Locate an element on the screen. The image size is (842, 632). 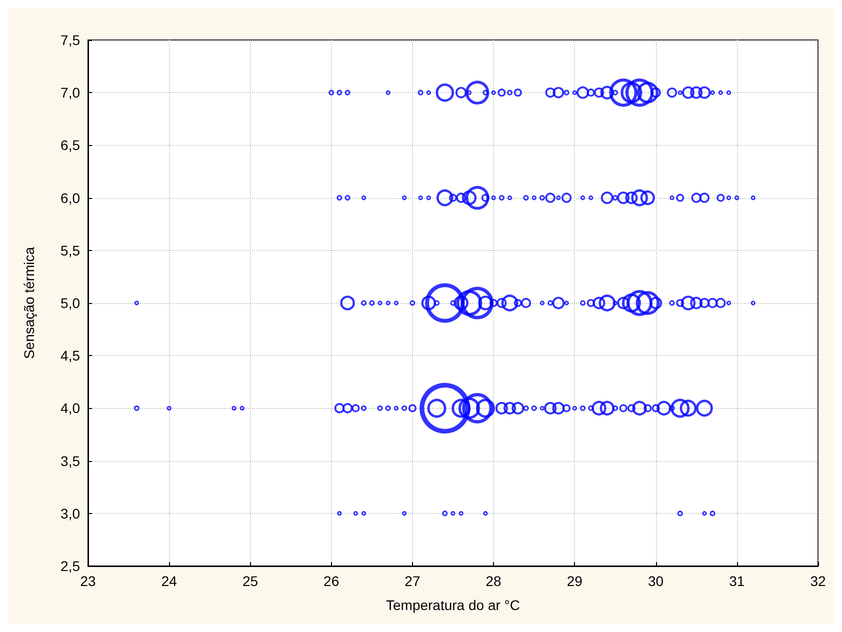
y-tick-label: 7,5 is located at coordinates (70, 40).